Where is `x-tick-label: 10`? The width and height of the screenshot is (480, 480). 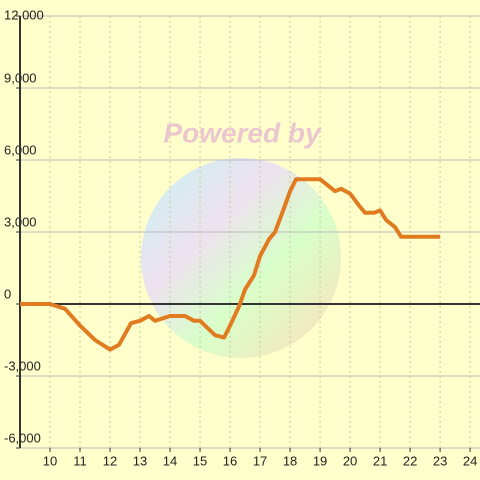 x-tick-label: 10 is located at coordinates (50, 460).